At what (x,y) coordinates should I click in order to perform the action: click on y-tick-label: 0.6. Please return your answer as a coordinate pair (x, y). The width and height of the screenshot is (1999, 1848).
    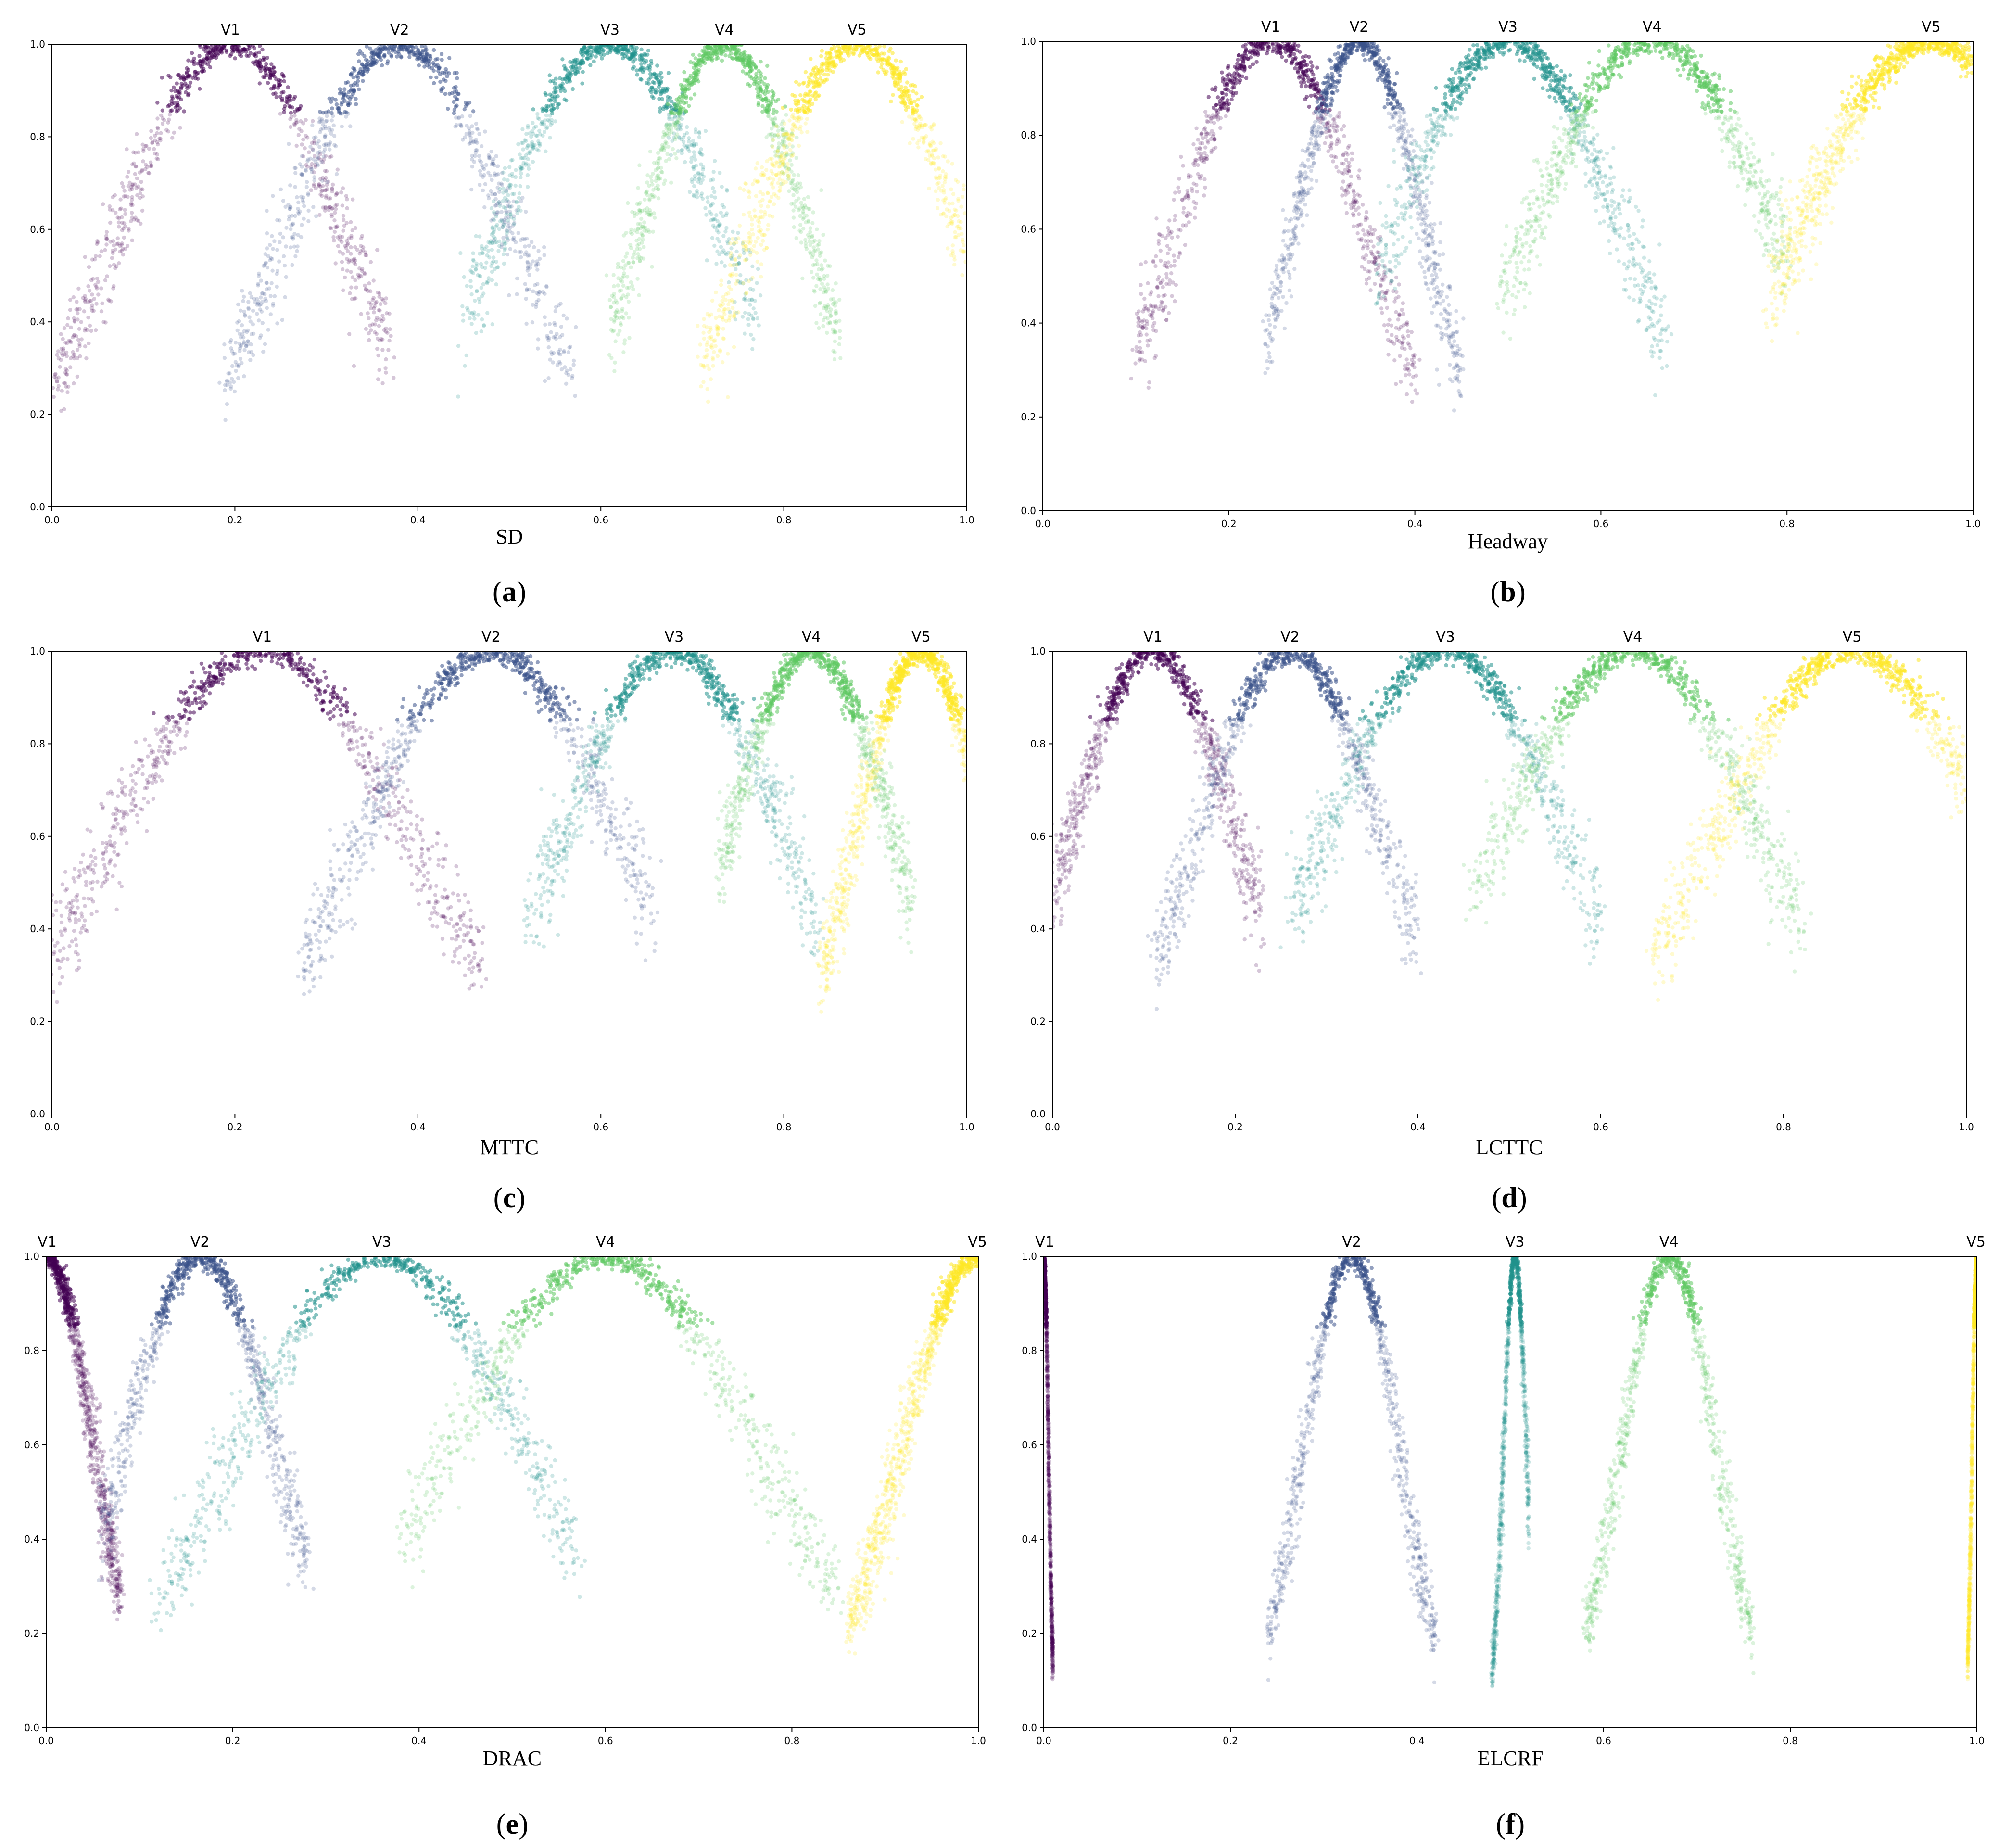
    Looking at the image, I should click on (37, 229).